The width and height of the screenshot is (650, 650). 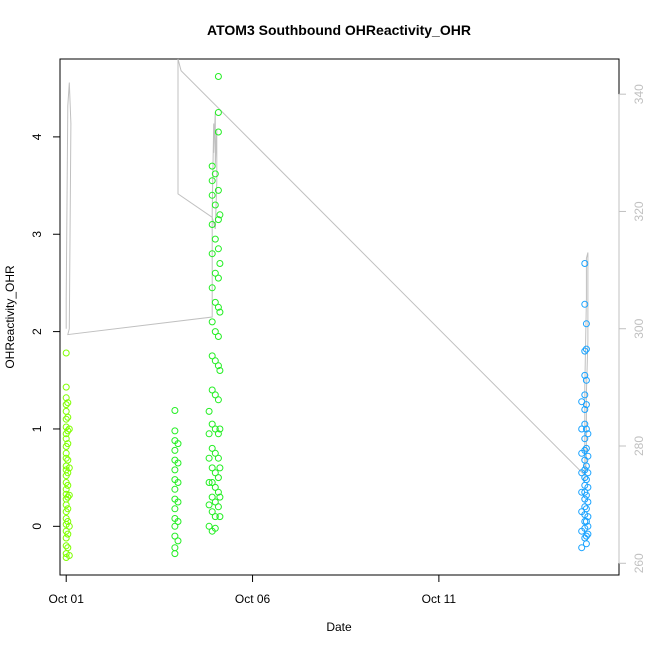 I want to click on y2-axis: 260 280 300 320 340, so click(x=632, y=328).